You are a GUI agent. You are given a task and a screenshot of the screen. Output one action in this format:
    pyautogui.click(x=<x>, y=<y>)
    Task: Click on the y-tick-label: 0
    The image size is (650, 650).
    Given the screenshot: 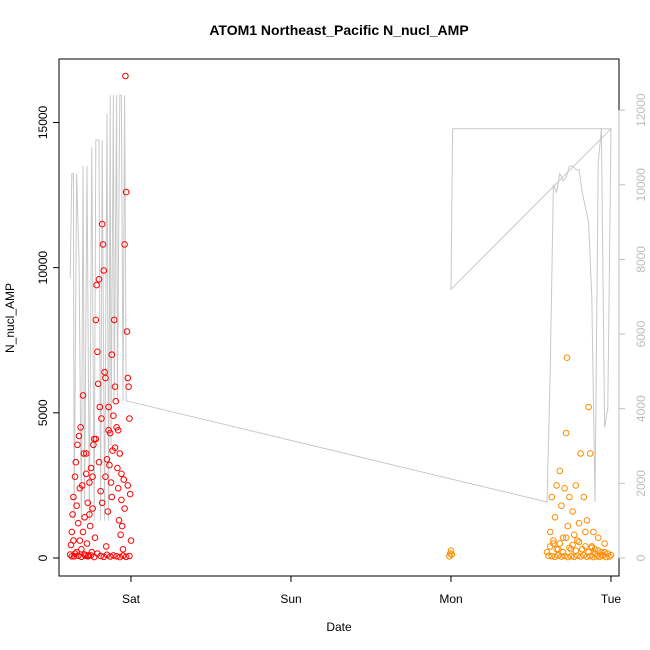 What is the action you would take?
    pyautogui.click(x=43, y=557)
    